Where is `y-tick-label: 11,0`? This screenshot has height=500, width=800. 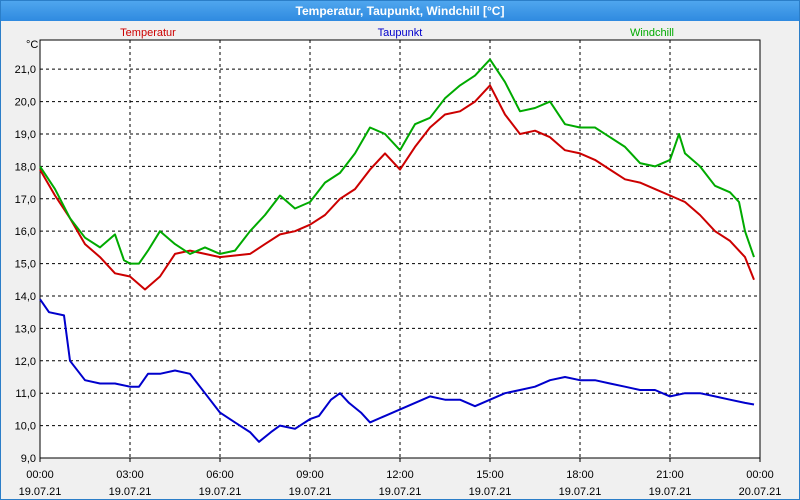 y-tick-label: 11,0 is located at coordinates (25, 394).